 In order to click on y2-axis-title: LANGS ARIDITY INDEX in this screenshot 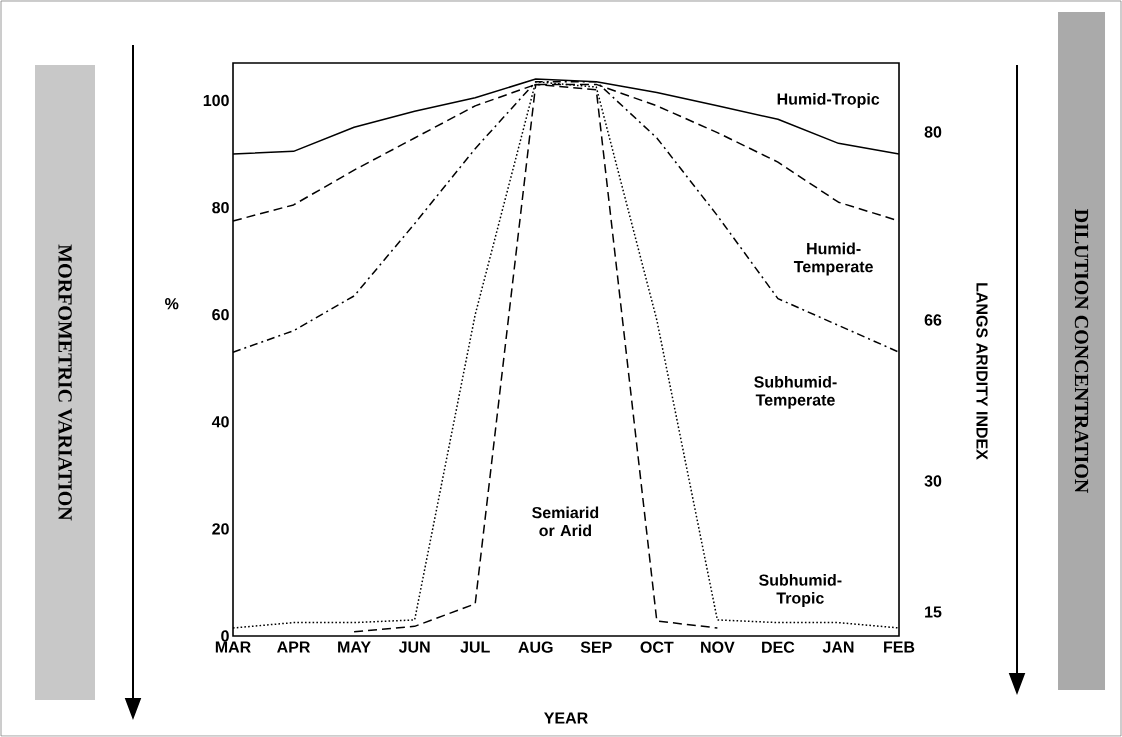, I will do `click(982, 371)`.